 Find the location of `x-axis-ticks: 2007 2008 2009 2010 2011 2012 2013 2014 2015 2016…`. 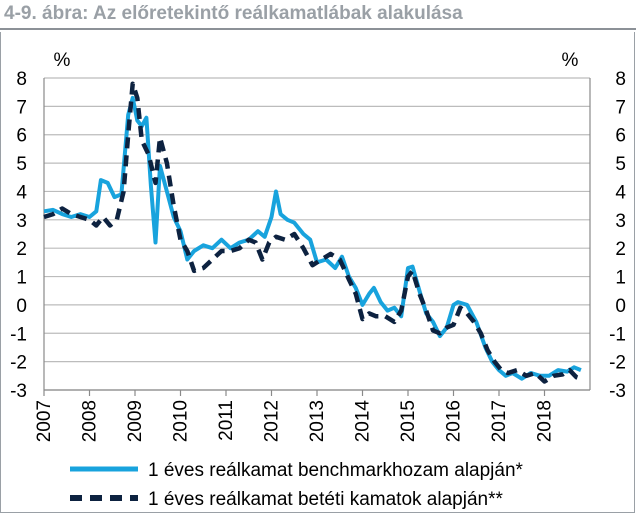

x-axis-ticks: 2007 2008 2009 2010 2011 2012 2013 2014 2015 2016… is located at coordinates (295, 416).